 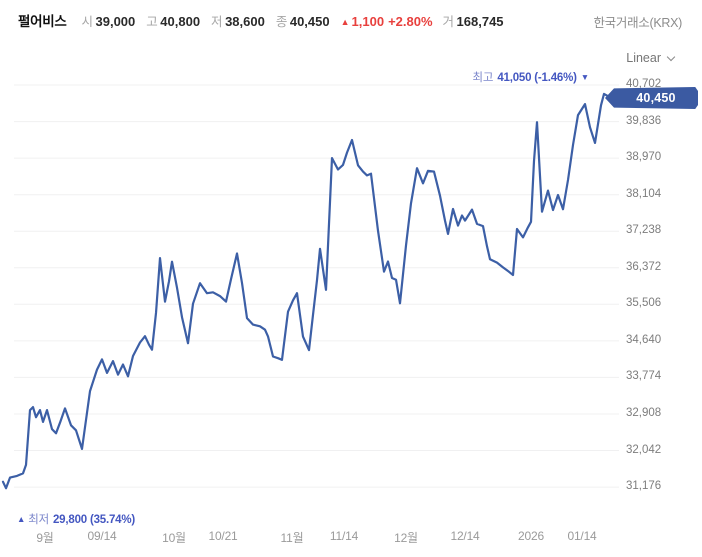 I want to click on high-label: 고, so click(x=152, y=22).